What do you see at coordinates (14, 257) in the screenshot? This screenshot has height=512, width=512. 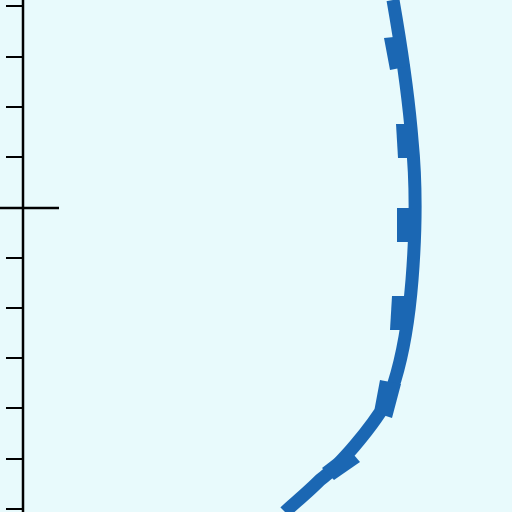 I see `axis-ticks` at bounding box center [14, 257].